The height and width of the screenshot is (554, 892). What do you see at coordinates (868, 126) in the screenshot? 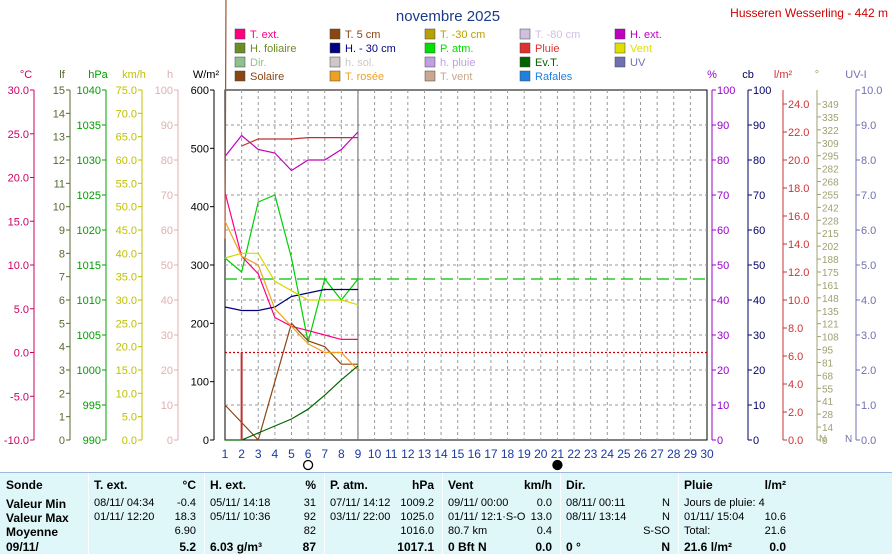
I see `axis-tick-label: 9.0` at bounding box center [868, 126].